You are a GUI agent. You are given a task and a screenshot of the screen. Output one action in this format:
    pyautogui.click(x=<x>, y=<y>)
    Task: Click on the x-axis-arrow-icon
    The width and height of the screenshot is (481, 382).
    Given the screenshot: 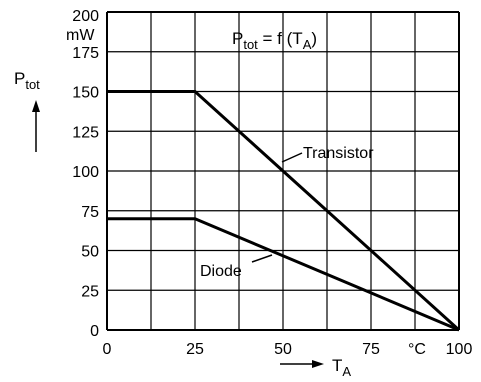 What is the action you would take?
    pyautogui.click(x=302, y=364)
    